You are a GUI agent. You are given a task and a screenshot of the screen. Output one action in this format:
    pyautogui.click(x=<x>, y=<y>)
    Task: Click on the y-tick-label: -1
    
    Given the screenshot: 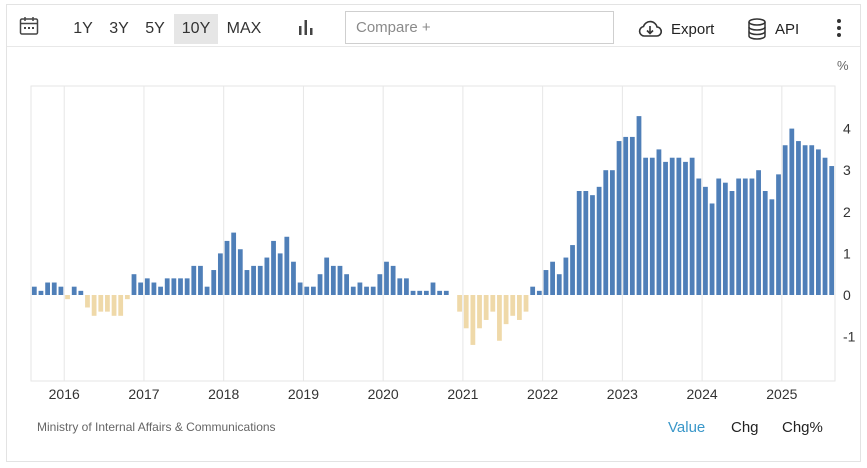 What is the action you would take?
    pyautogui.click(x=849, y=337)
    